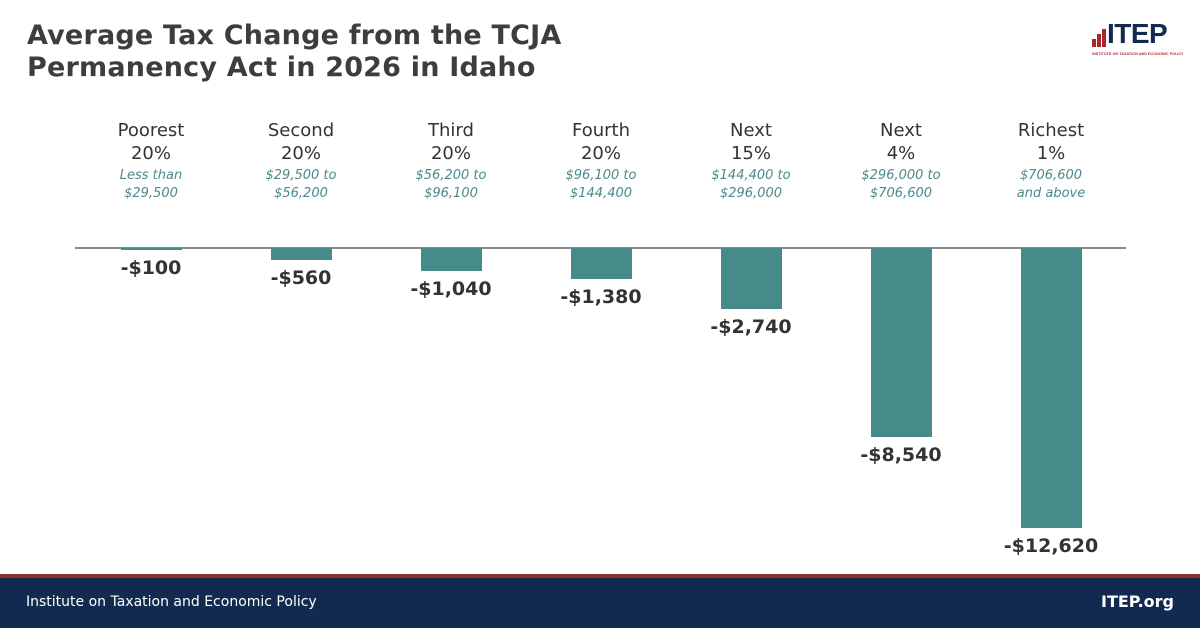 This screenshot has height=628, width=1200. I want to click on income-range: $144,400 to $296,000, so click(751, 184).